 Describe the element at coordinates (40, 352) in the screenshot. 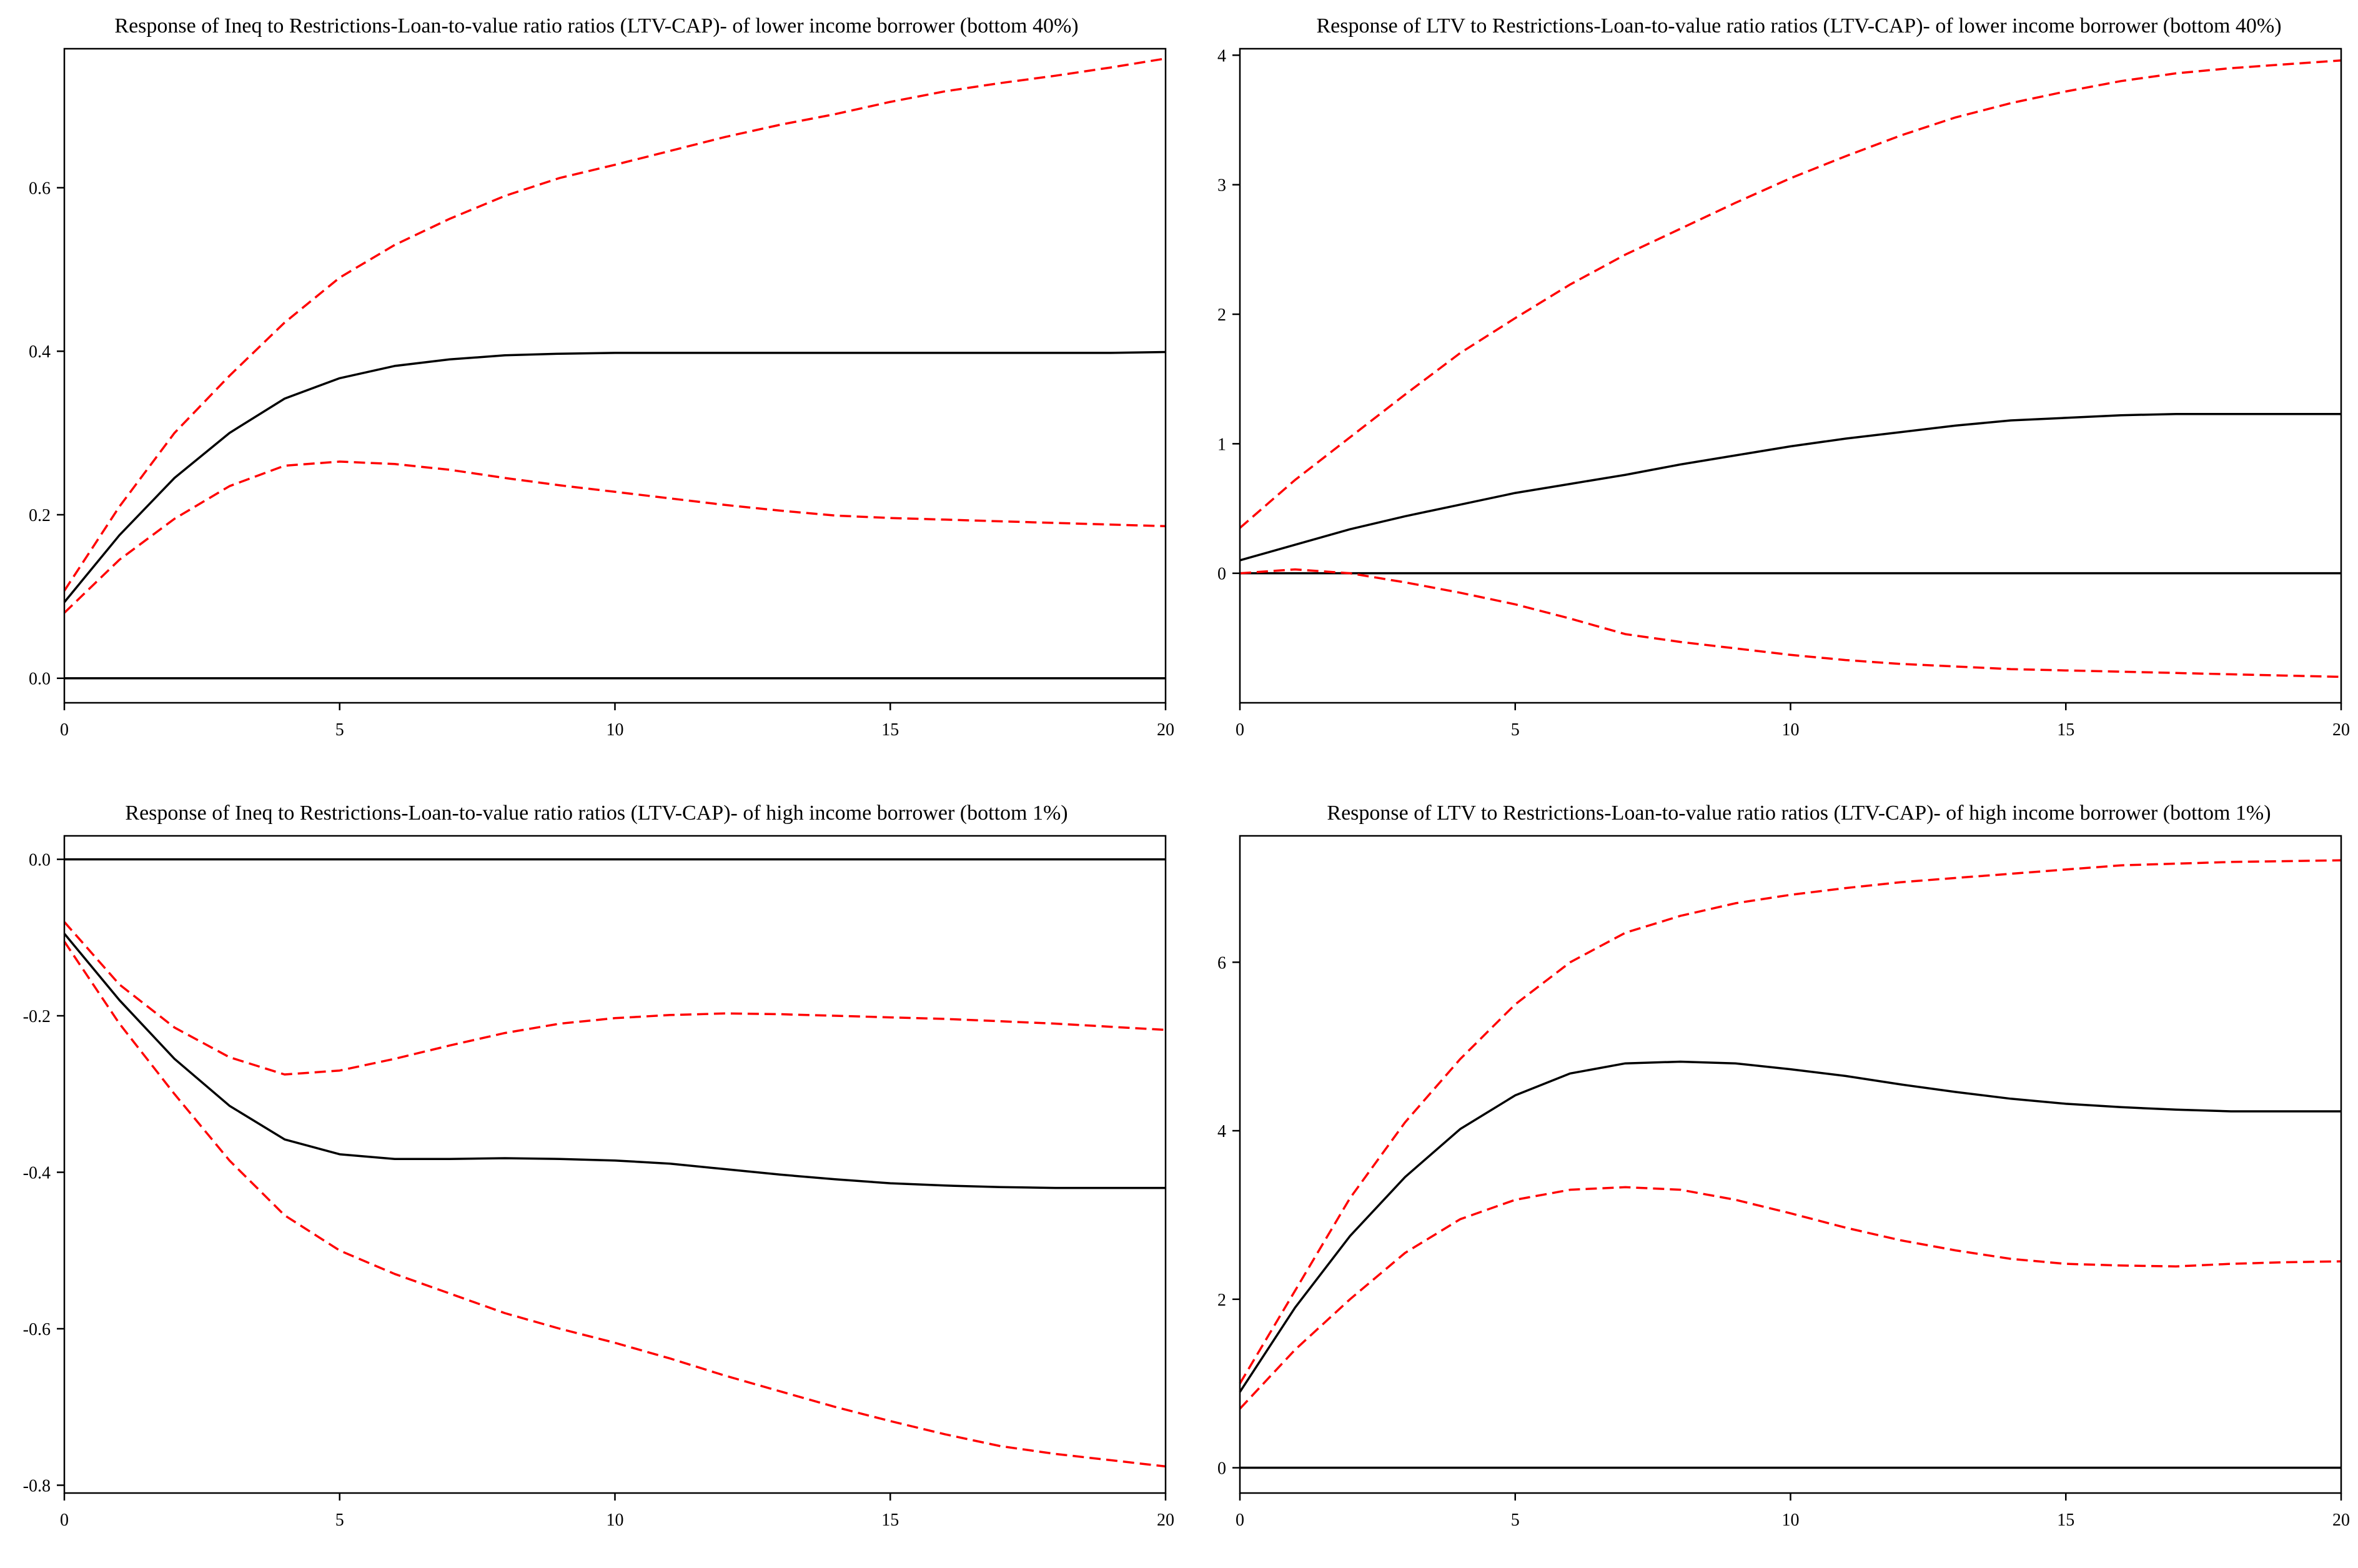

I see `y-tick-label: 0.4` at that location.